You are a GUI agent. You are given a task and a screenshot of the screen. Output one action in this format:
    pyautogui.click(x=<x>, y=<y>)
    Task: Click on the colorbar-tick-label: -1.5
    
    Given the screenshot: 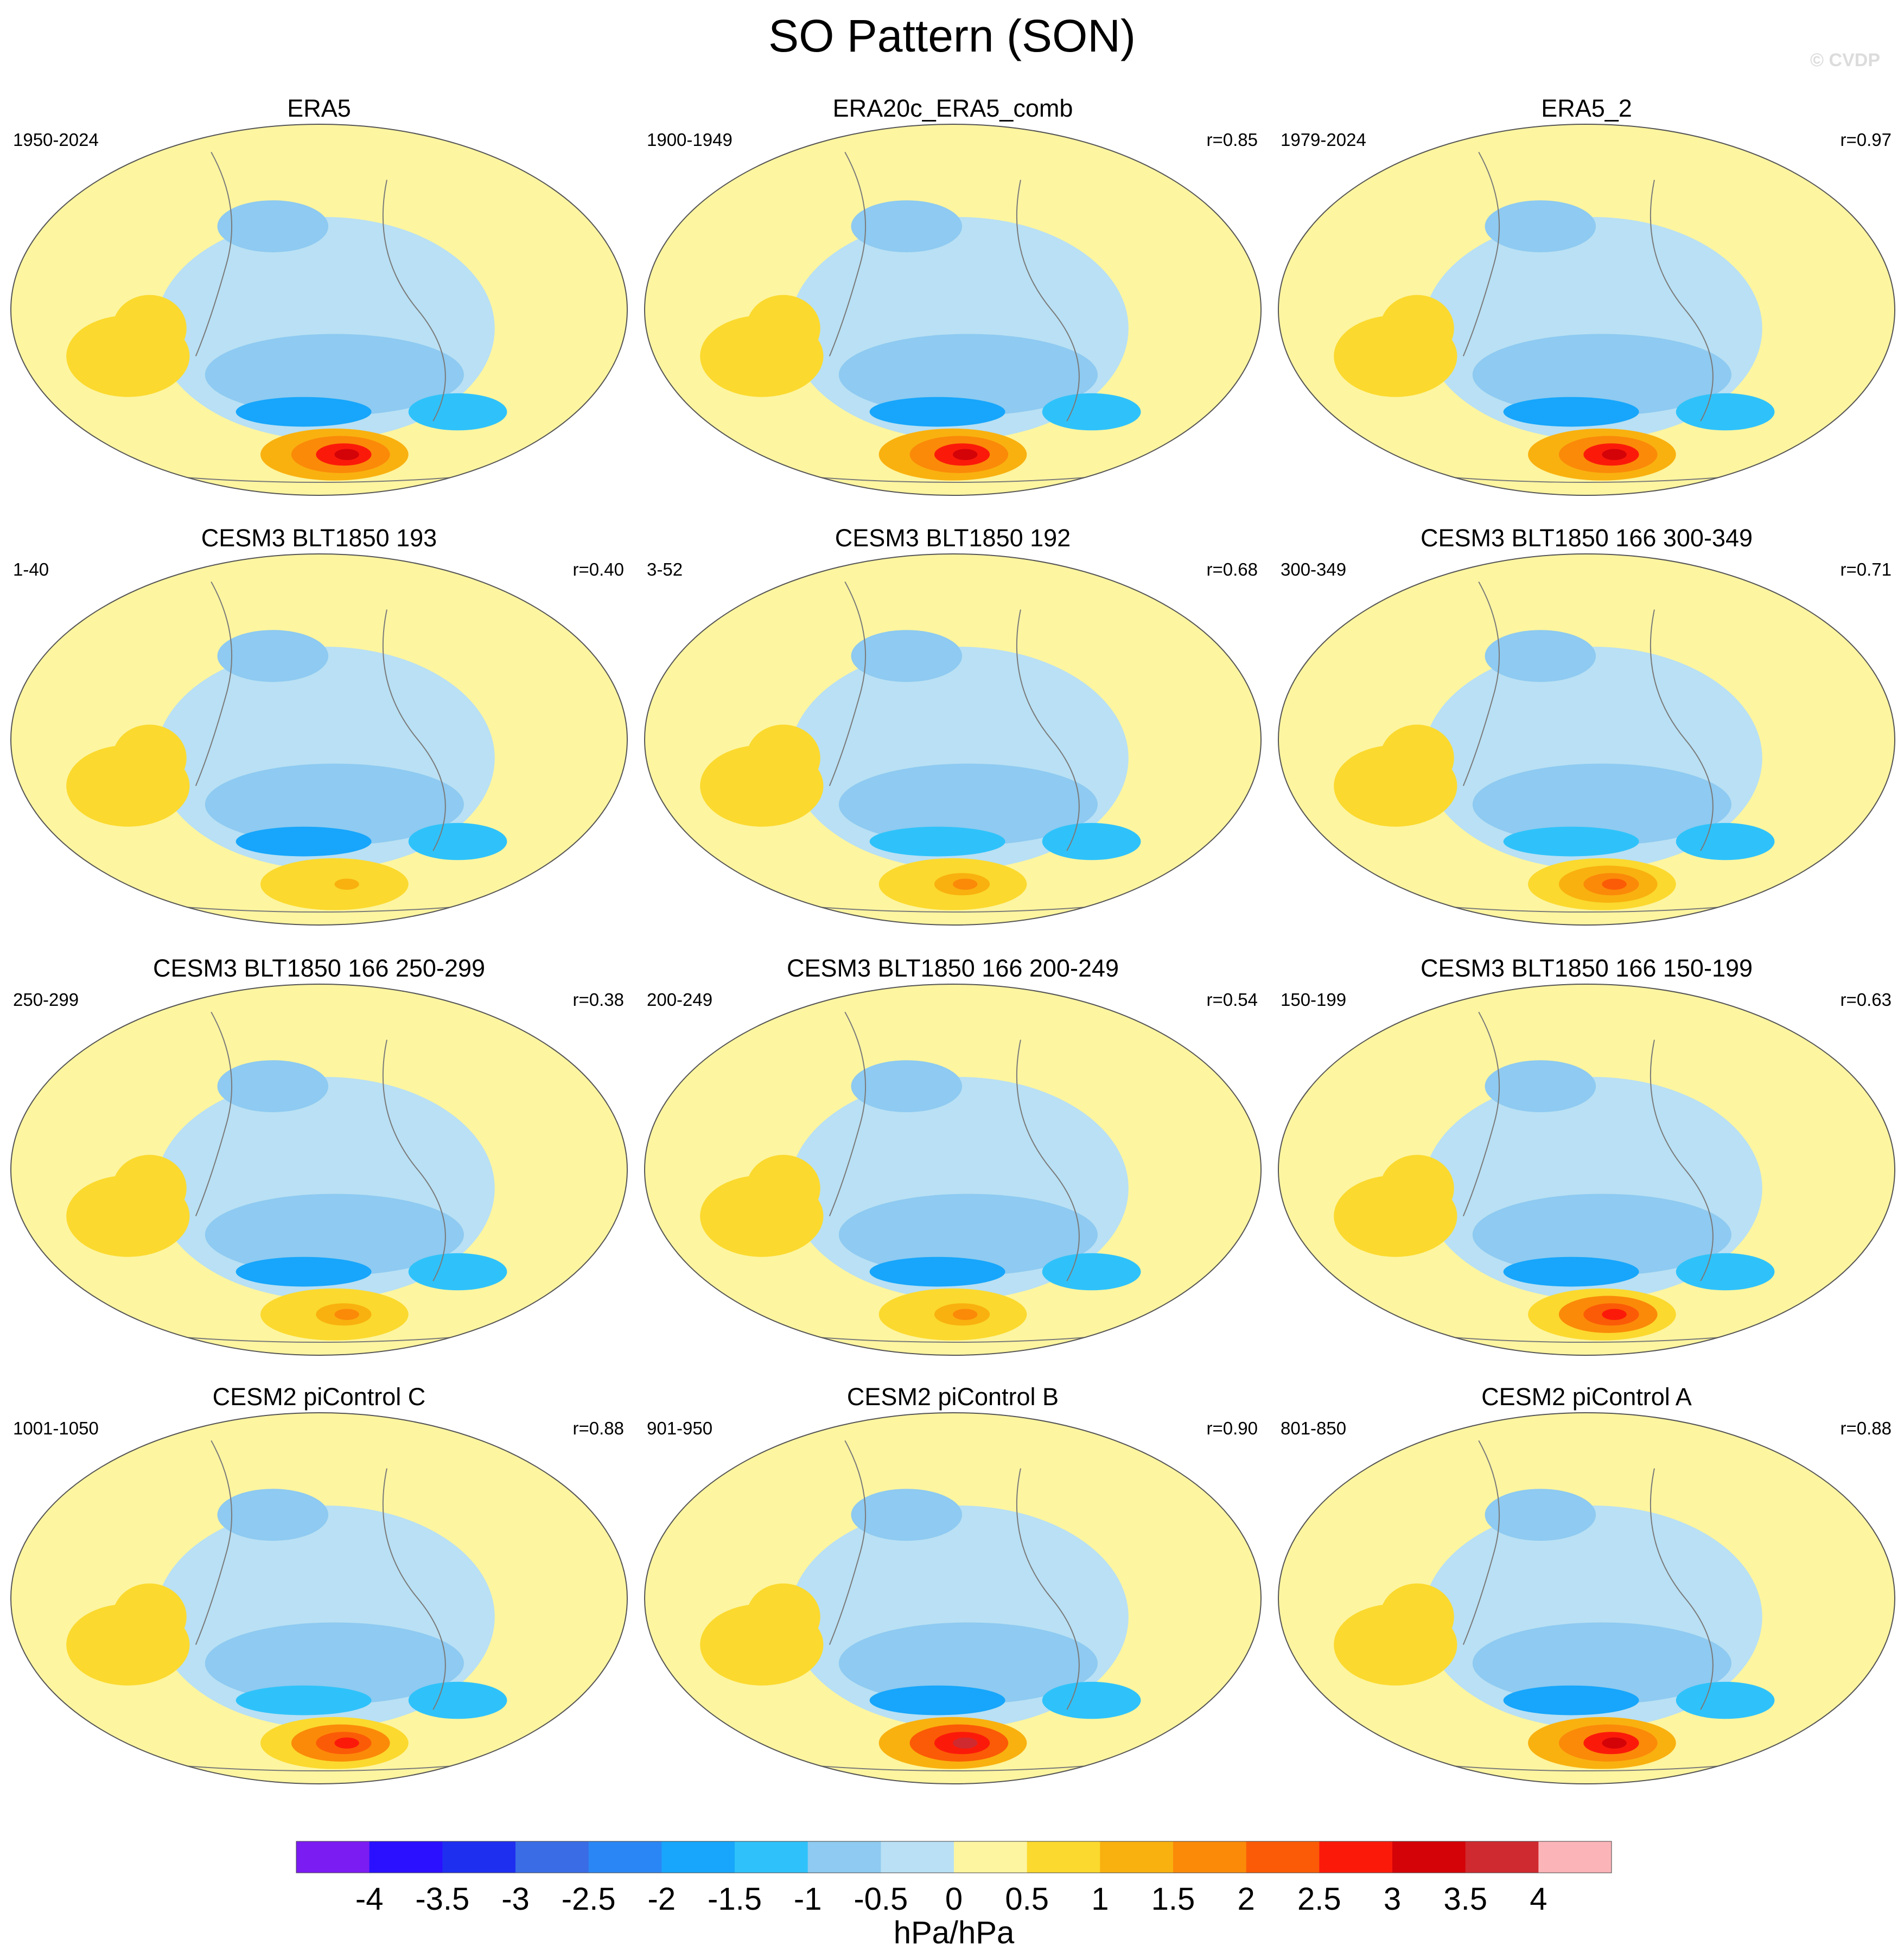 What is the action you would take?
    pyautogui.click(x=735, y=1900)
    